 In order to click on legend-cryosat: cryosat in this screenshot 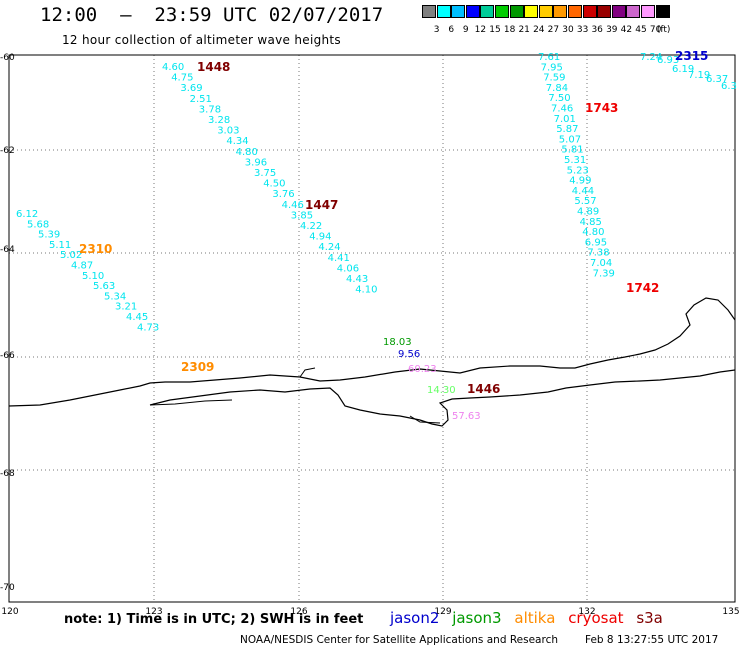, I will do `click(596, 618)`.